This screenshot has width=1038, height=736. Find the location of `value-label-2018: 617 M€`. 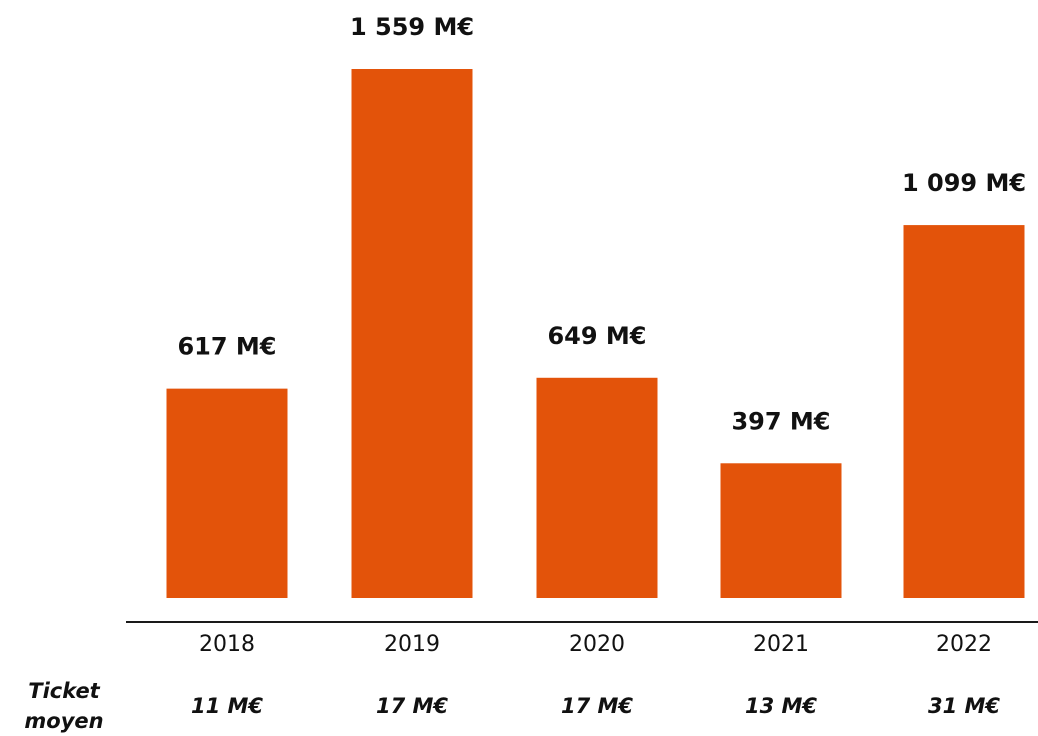

value-label-2018: 617 M€ is located at coordinates (226, 347).